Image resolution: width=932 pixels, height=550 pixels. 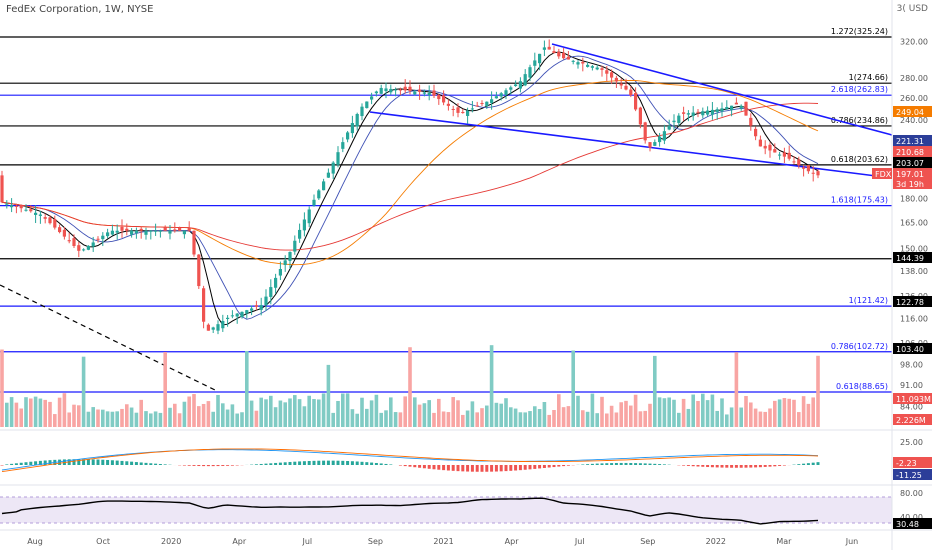 I want to click on trendline, so click(x=722, y=89).